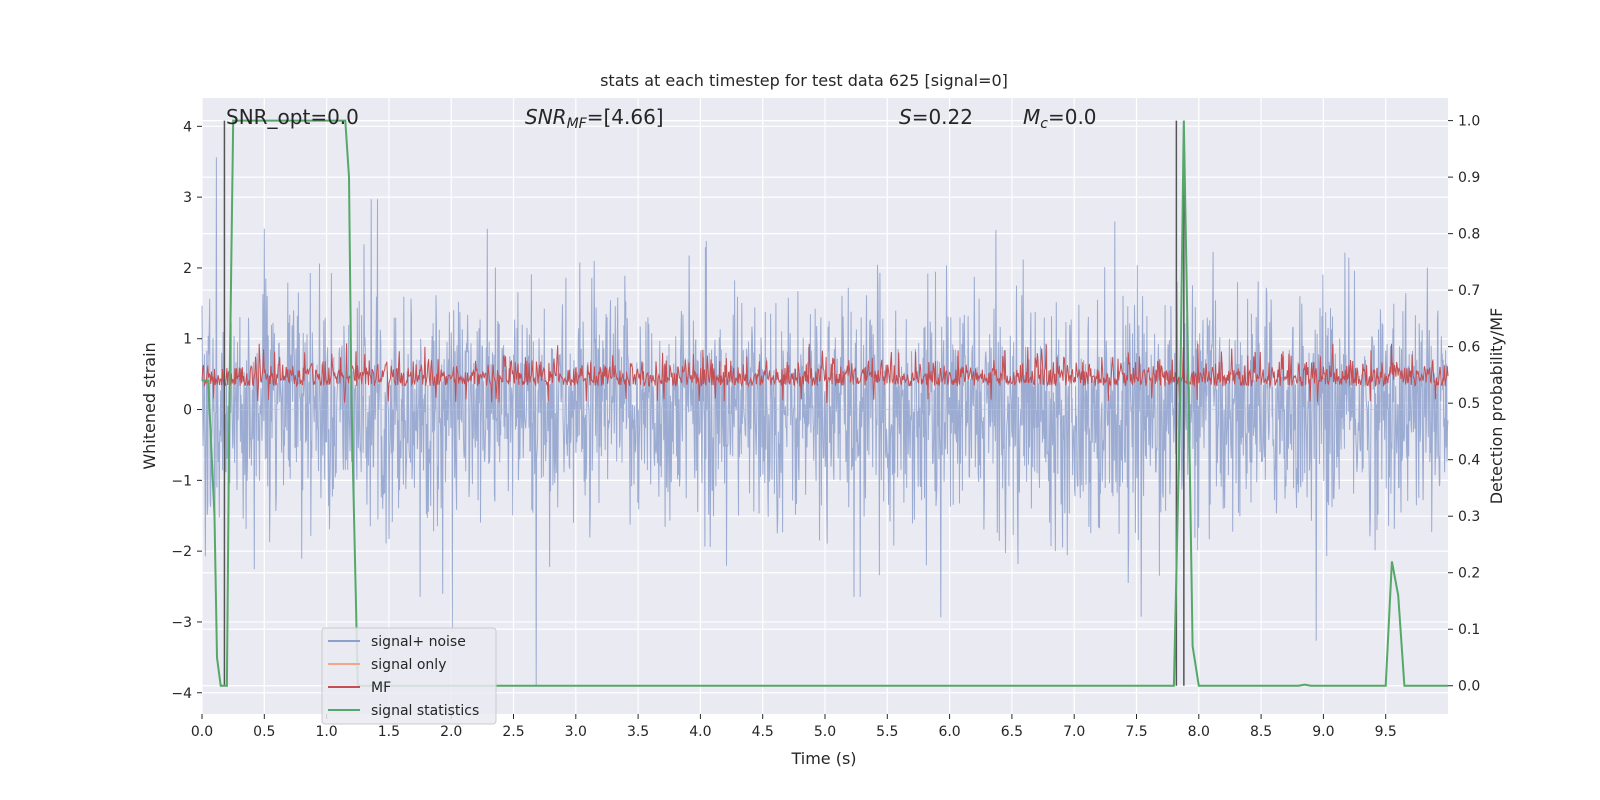 This screenshot has width=1600, height=800. What do you see at coordinates (1072, 117) in the screenshot?
I see `annotation-mc-value: =0.0` at bounding box center [1072, 117].